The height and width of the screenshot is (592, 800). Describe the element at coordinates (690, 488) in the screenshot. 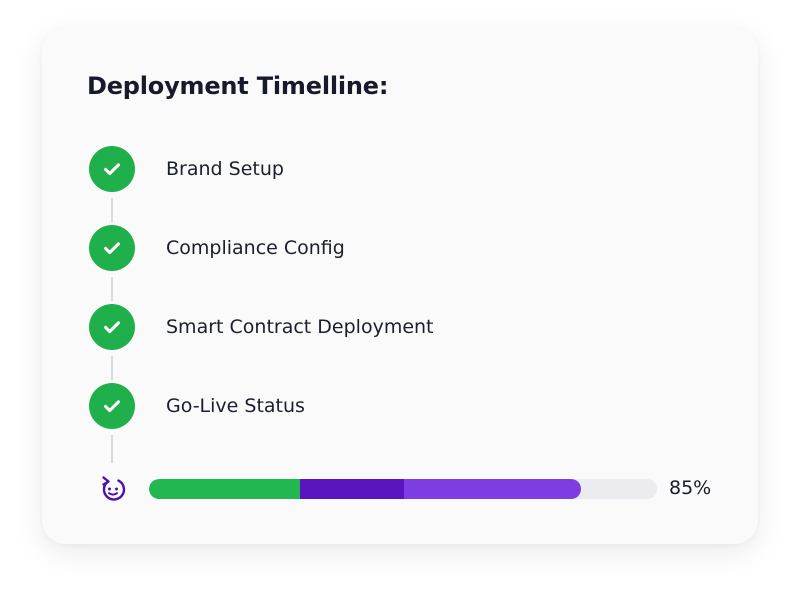

I see `progress-percentage: 85%` at that location.